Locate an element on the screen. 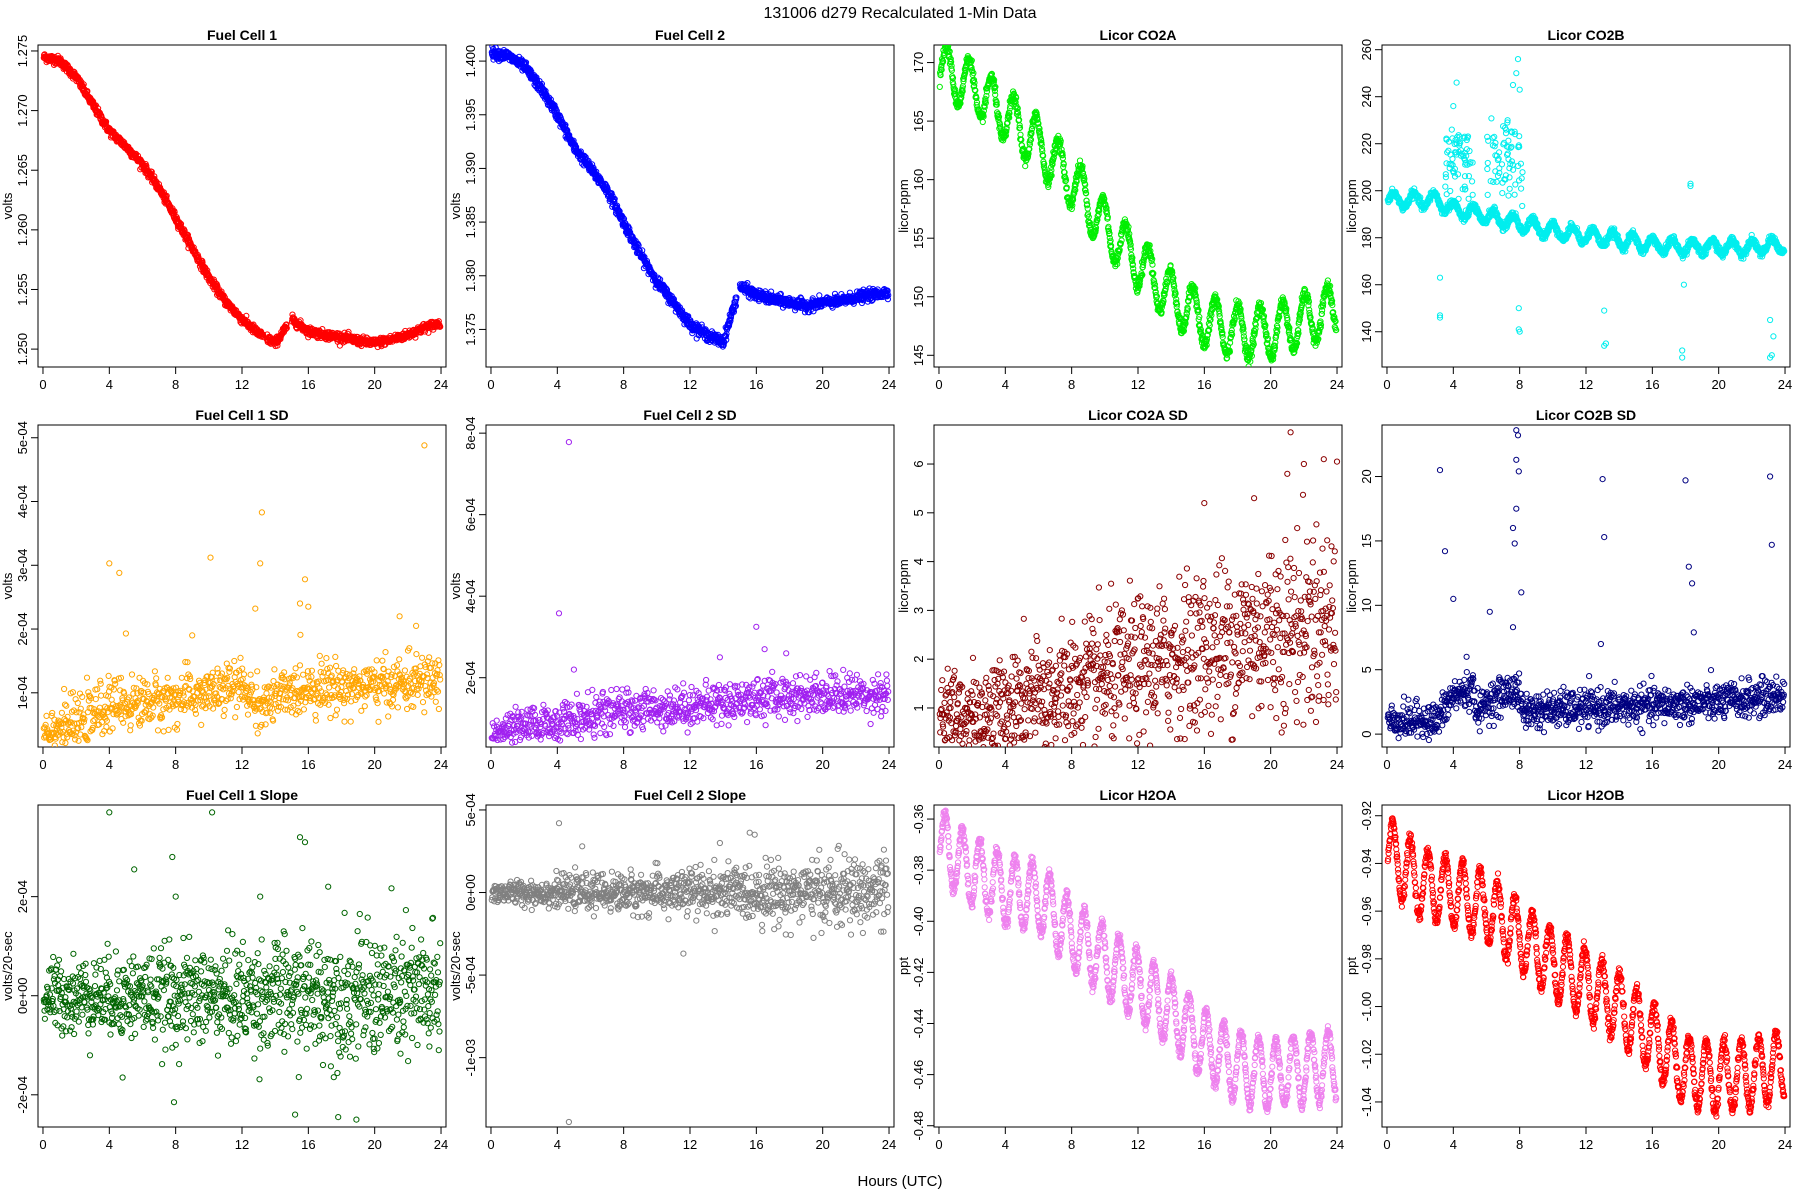  y-tick-label: 260 is located at coordinates (1366, 50).